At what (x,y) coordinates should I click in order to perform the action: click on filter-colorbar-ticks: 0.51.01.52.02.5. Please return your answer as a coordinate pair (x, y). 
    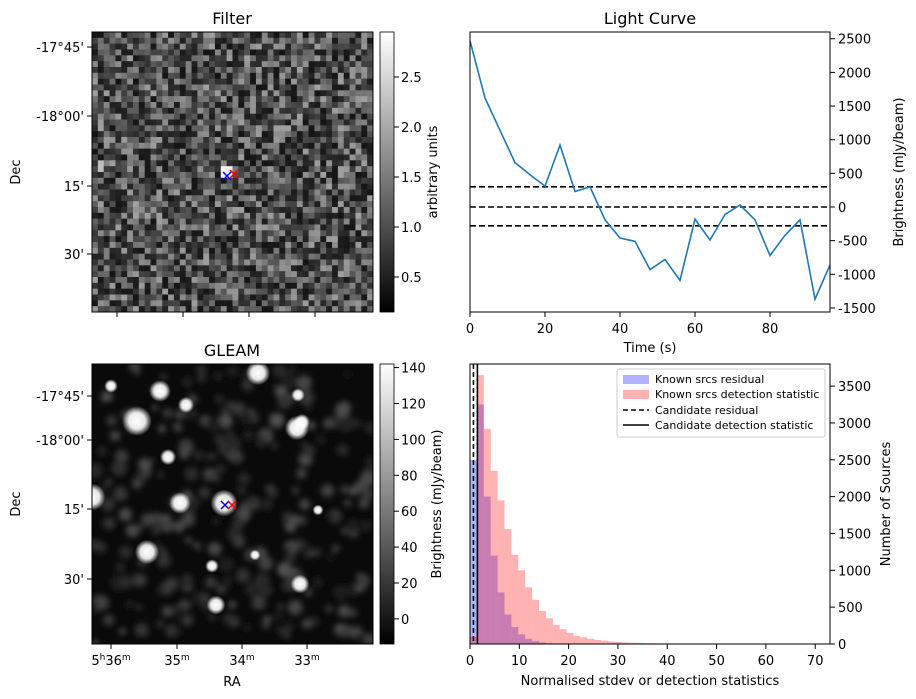
    Looking at the image, I should click on (408, 178).